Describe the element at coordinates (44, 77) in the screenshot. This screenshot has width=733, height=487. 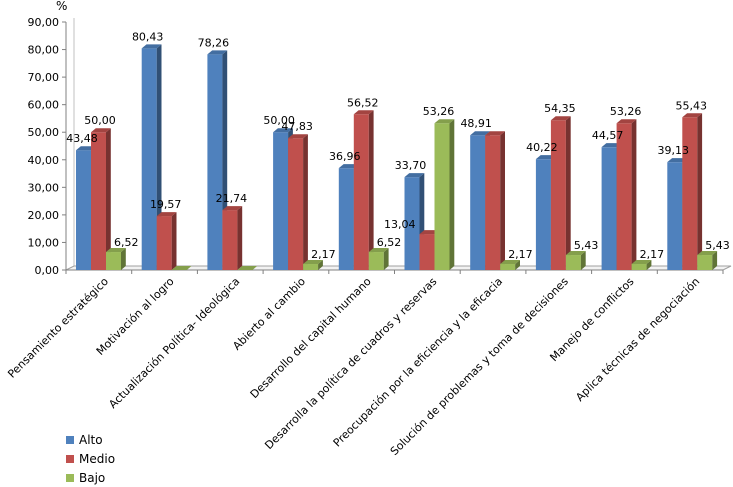
I see `y-tick-label: 70,00` at that location.